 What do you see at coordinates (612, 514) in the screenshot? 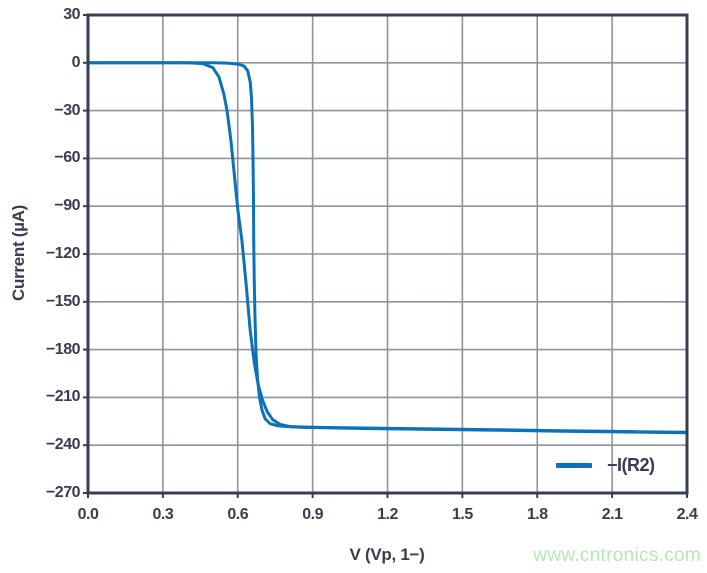
I see `x-tick-label: 2.1` at bounding box center [612, 514].